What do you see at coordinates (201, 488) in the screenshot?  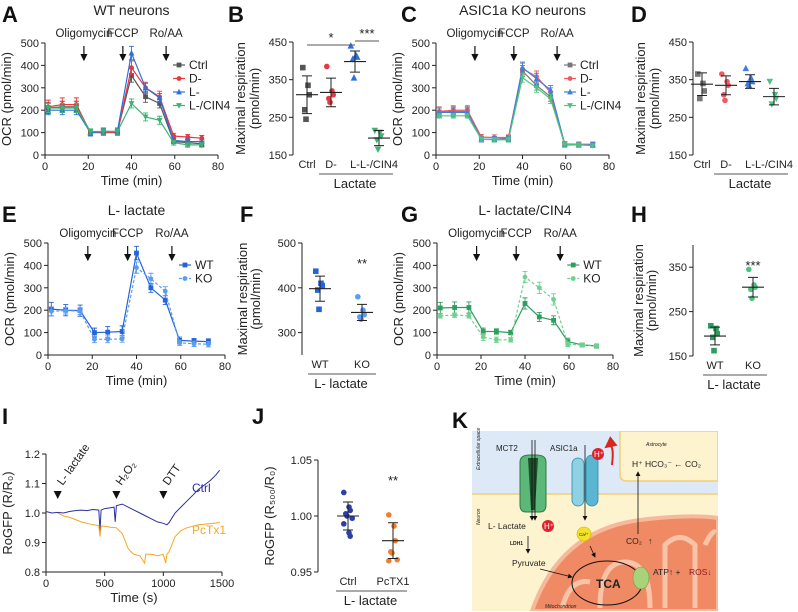 I see `series-label: Ctrl` at bounding box center [201, 488].